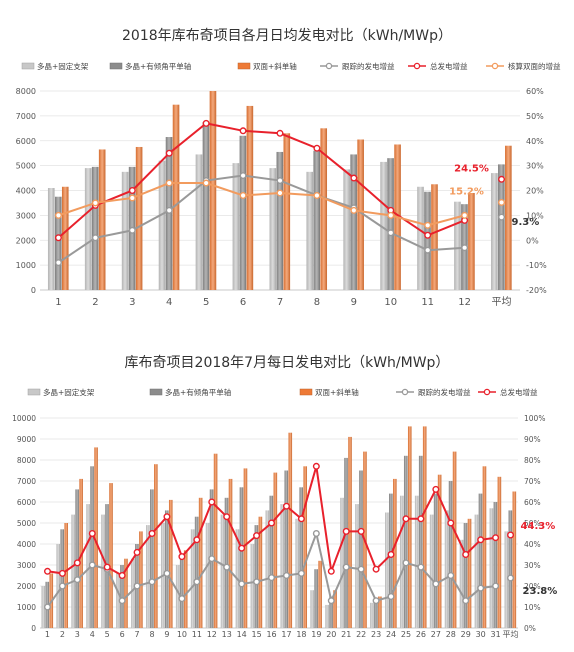 This screenshot has width=574, height=652. I want to click on x-tick-label: 26, so click(421, 634).